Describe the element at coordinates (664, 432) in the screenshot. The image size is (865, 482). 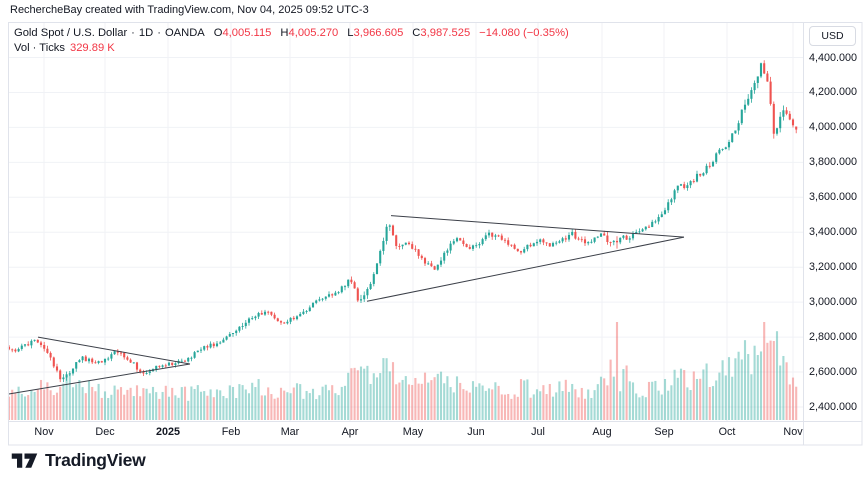
I see `time-tick-label: Sep` at that location.